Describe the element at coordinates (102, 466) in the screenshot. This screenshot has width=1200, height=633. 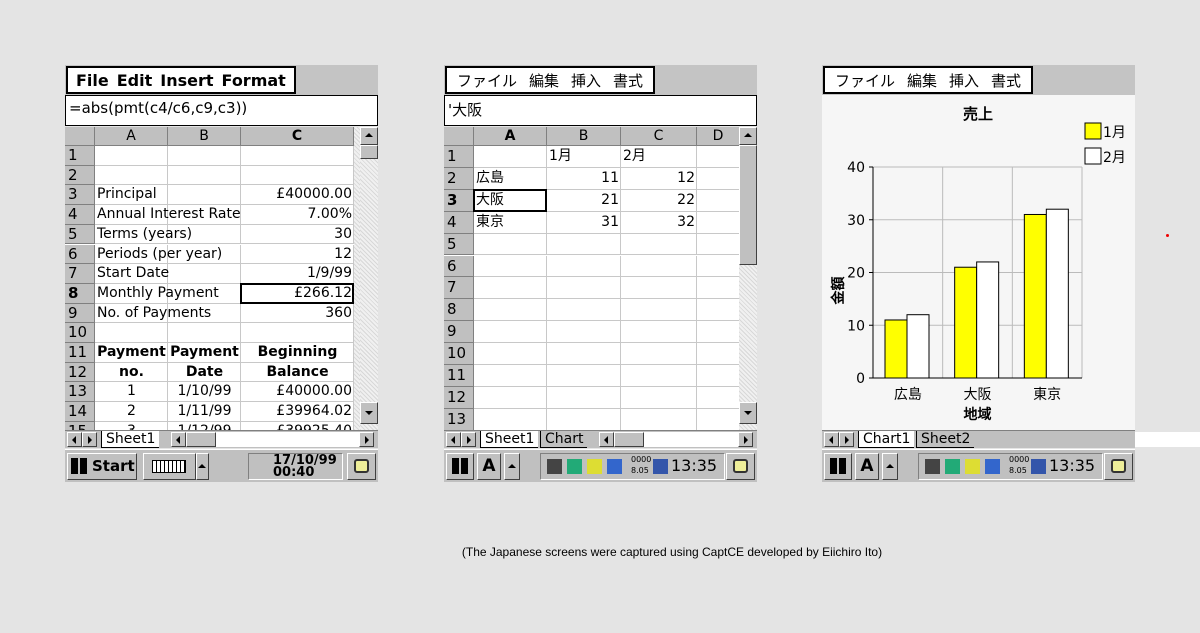
I see `start-button: Start` at that location.